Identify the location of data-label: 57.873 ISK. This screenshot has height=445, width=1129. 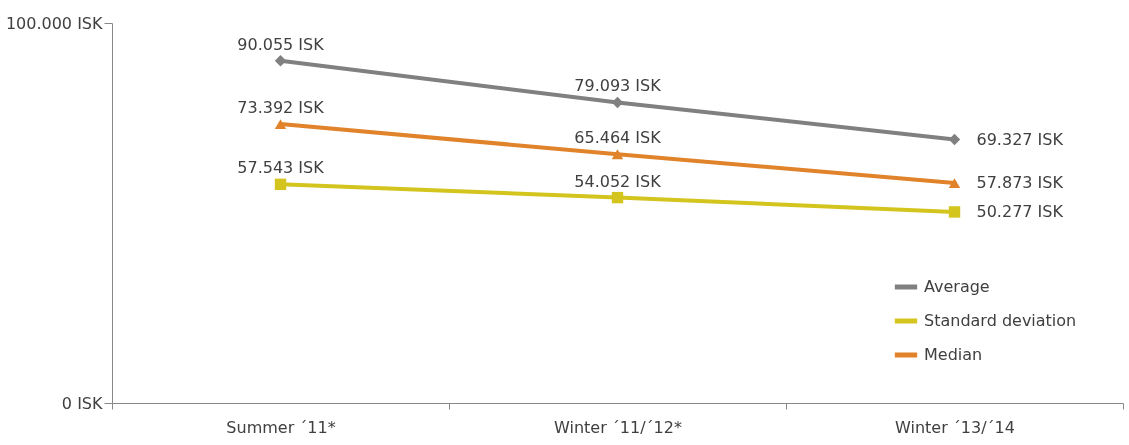
(1020, 183).